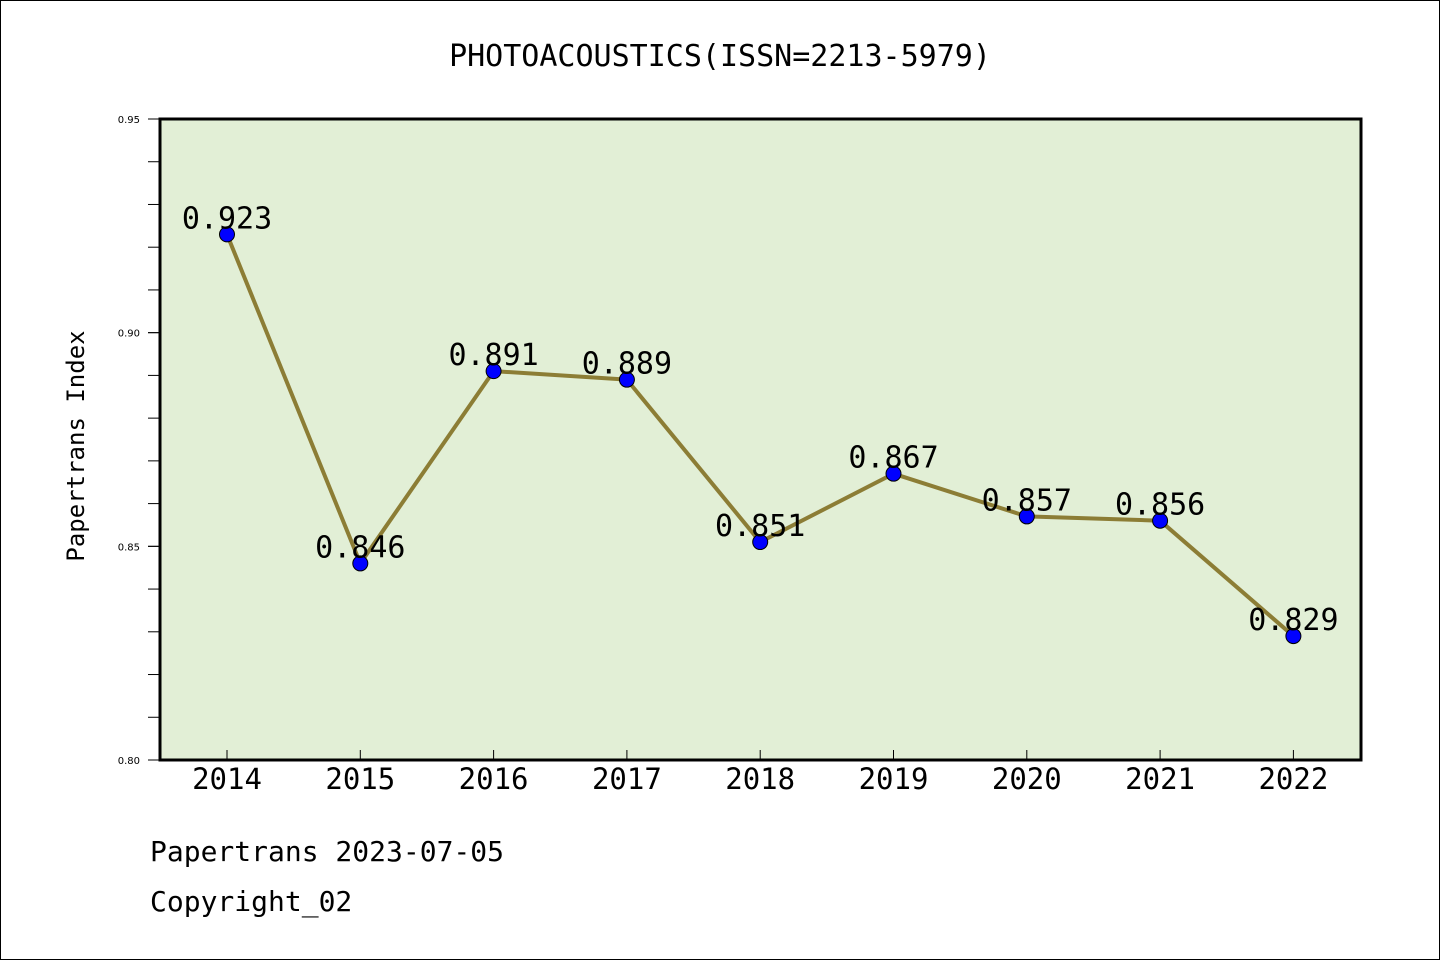 This screenshot has width=1440, height=960. I want to click on y-tick-label: 0.80, so click(129, 761).